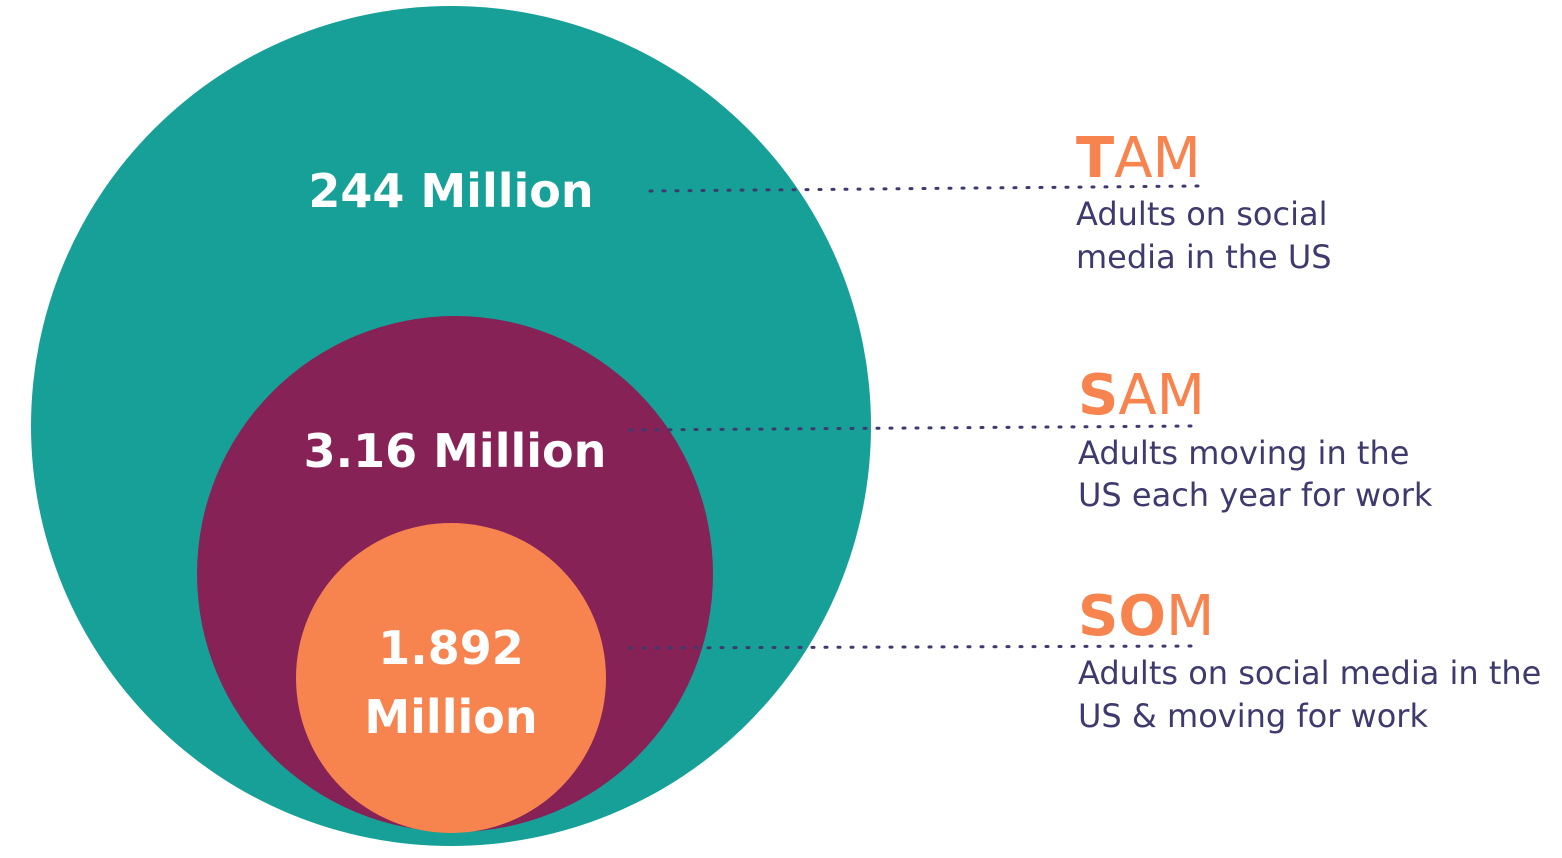  I want to click on tam-description-line-1: Adults on social, so click(1201, 214).